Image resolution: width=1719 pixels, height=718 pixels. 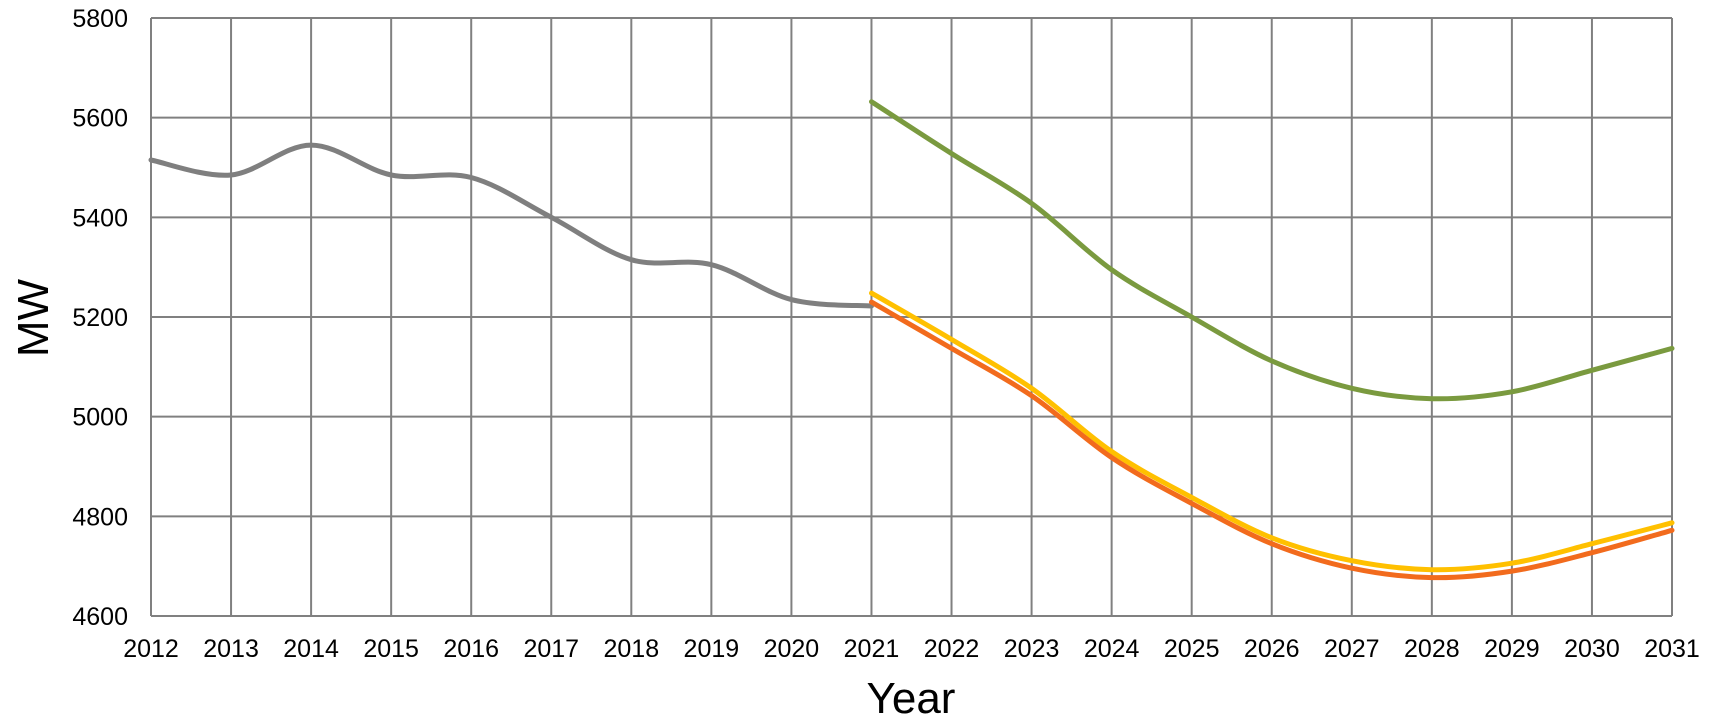 I want to click on x-axis-title: Year, so click(x=911, y=696).